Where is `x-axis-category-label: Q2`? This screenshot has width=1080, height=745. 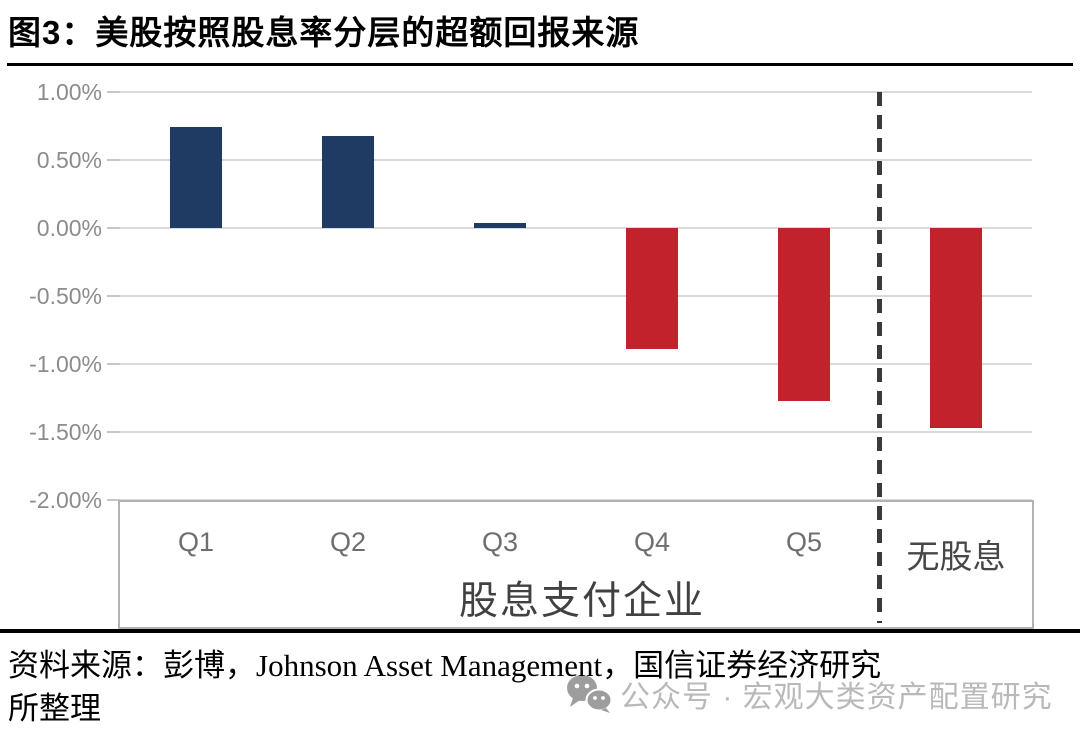 x-axis-category-label: Q2 is located at coordinates (348, 542).